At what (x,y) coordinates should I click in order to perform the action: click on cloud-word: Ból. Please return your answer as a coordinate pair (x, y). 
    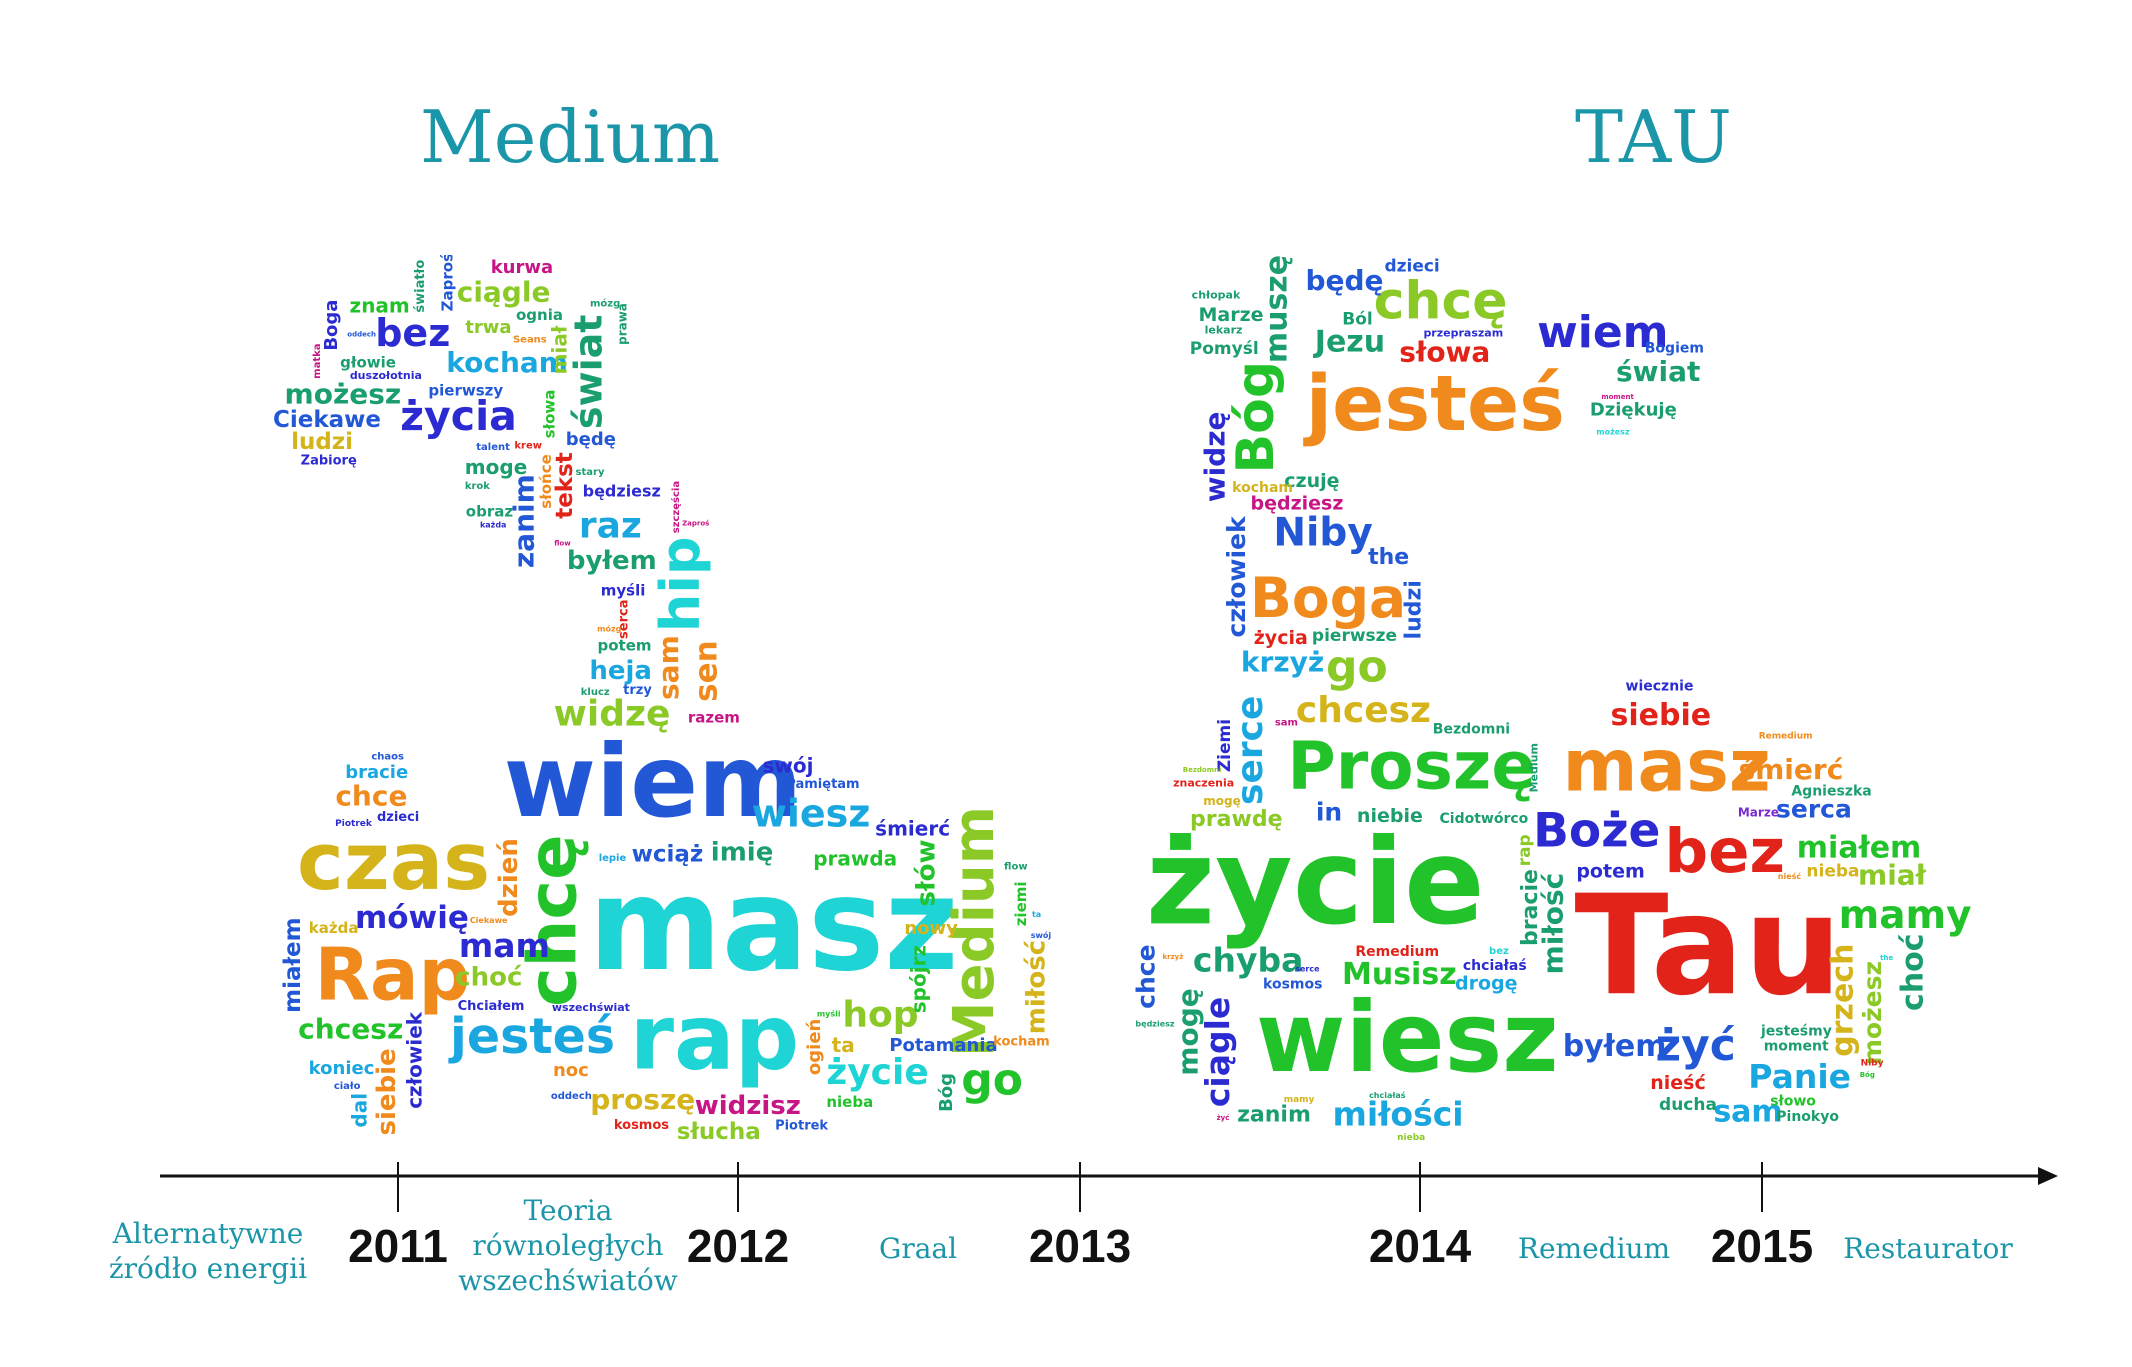
    Looking at the image, I should click on (1357, 320).